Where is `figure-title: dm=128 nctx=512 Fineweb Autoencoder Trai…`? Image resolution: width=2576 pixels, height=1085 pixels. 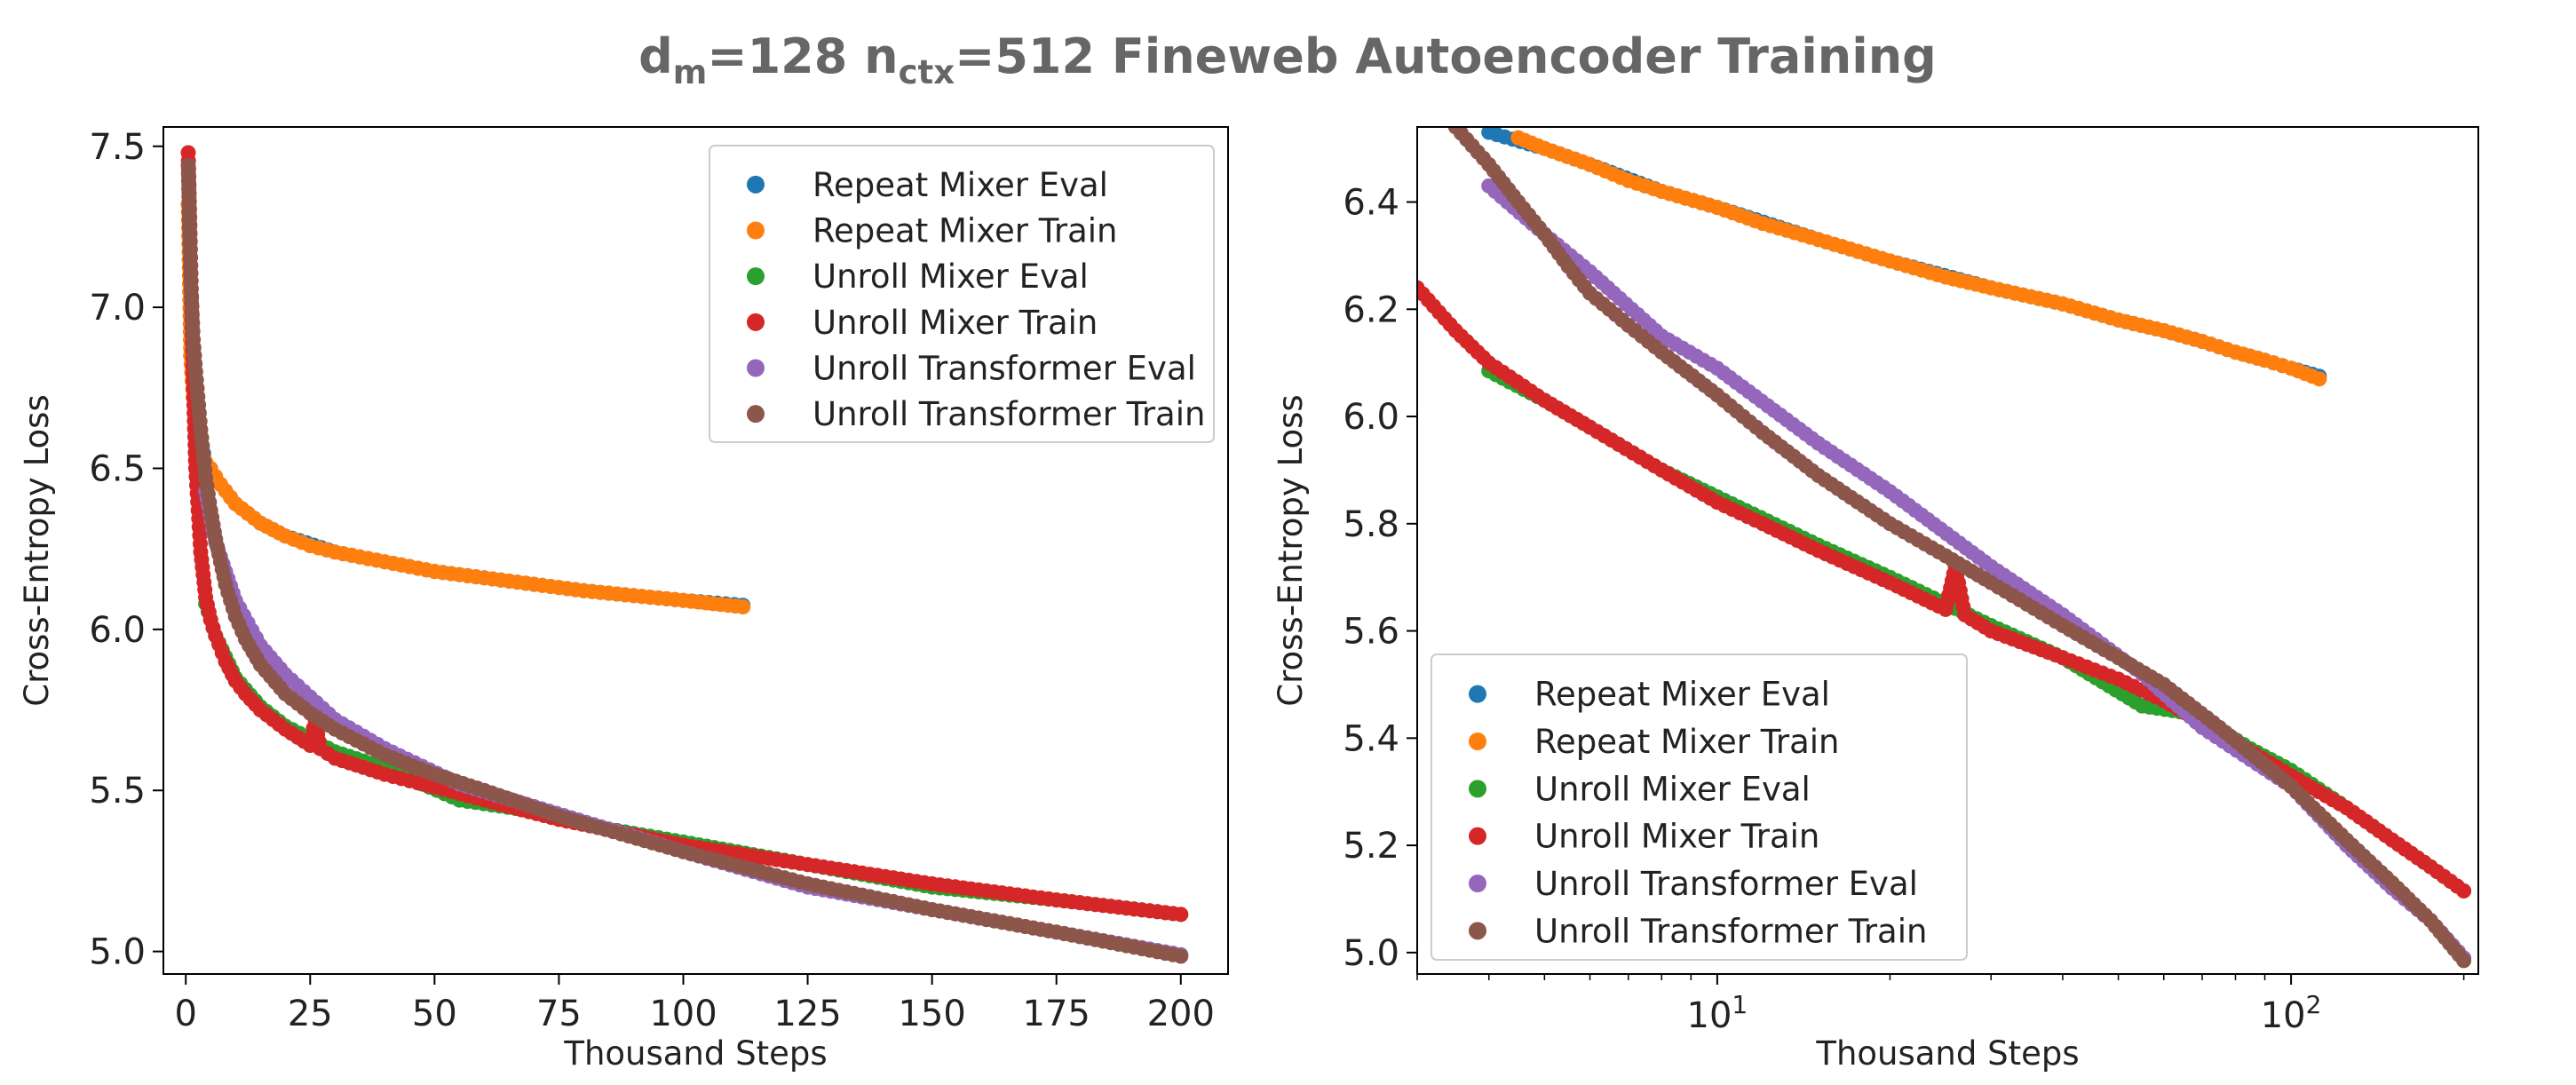
figure-title: dm=128 nctx=512 Fineweb Autoencoder Trai… is located at coordinates (1287, 59).